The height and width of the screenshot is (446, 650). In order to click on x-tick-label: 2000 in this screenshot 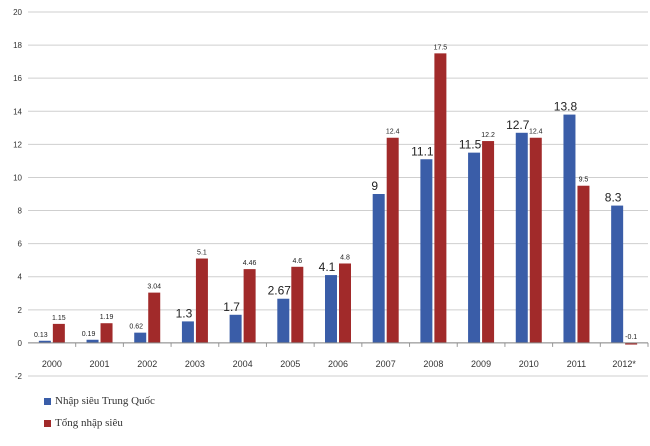, I will do `click(52, 364)`.